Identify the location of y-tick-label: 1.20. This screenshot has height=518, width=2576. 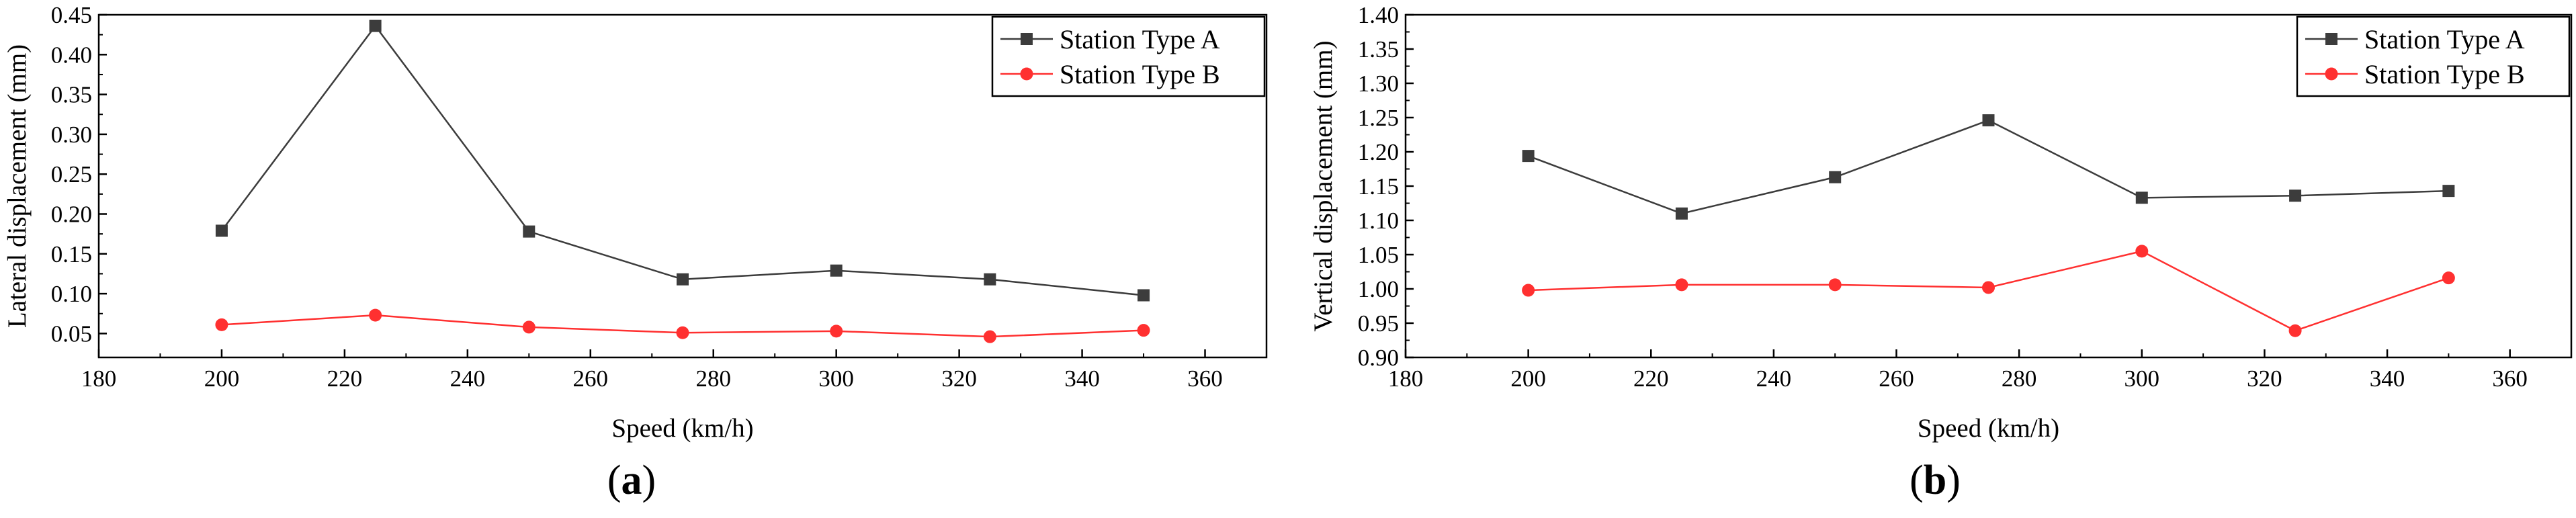
(1378, 152).